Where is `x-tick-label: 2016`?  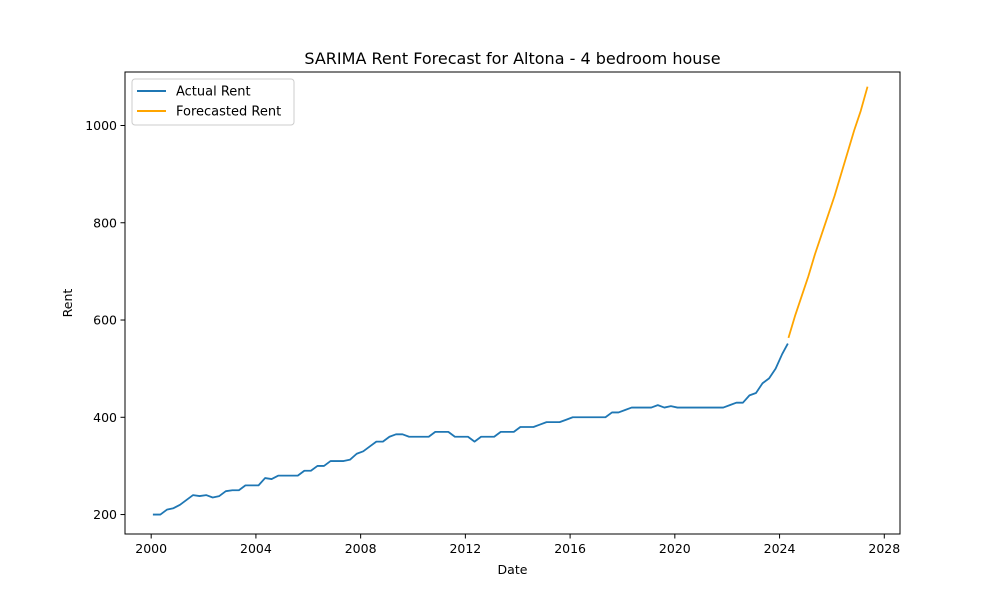
x-tick-label: 2016 is located at coordinates (570, 548).